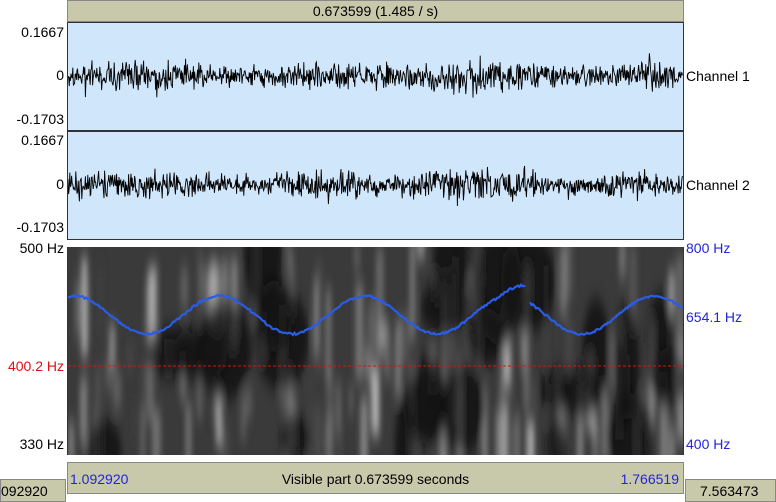 Image resolution: width=776 pixels, height=502 pixels. Describe the element at coordinates (714, 317) in the screenshot. I see `pitch-current-frequency: 654.1 Hz` at that location.